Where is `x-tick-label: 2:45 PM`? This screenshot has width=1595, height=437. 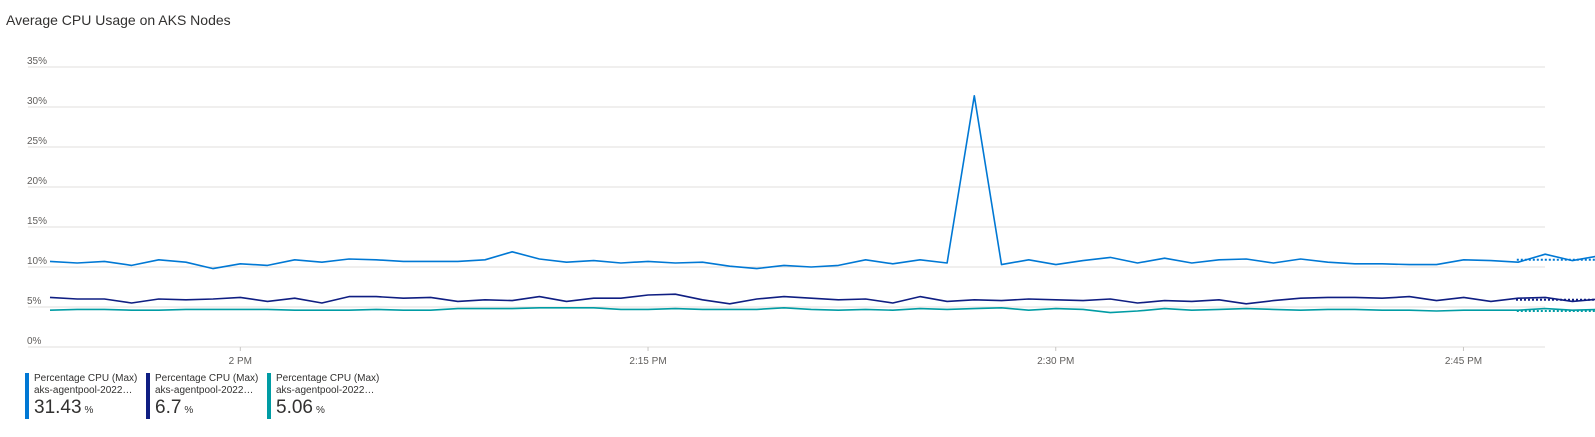
x-tick-label: 2:45 PM is located at coordinates (1463, 361).